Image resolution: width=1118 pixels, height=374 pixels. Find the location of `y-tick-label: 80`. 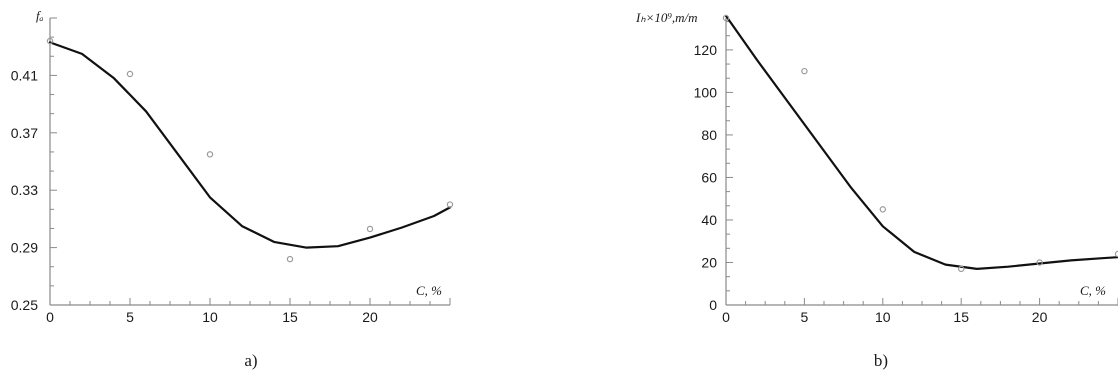

y-tick-label: 80 is located at coordinates (709, 135).